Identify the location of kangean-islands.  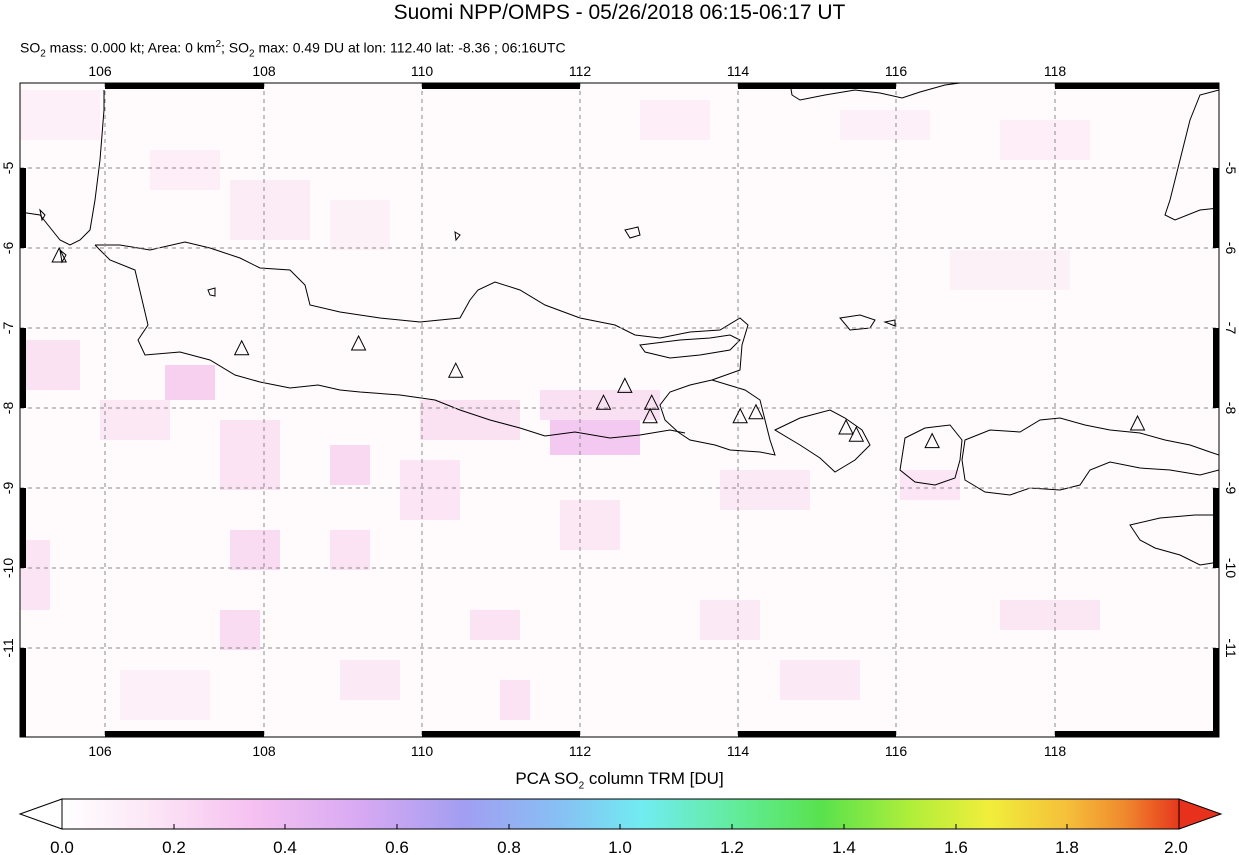
(867, 322).